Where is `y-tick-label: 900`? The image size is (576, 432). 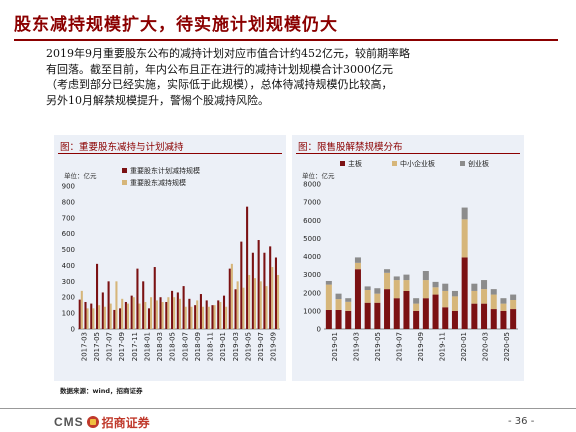 y-tick-label: 900 is located at coordinates (68, 187).